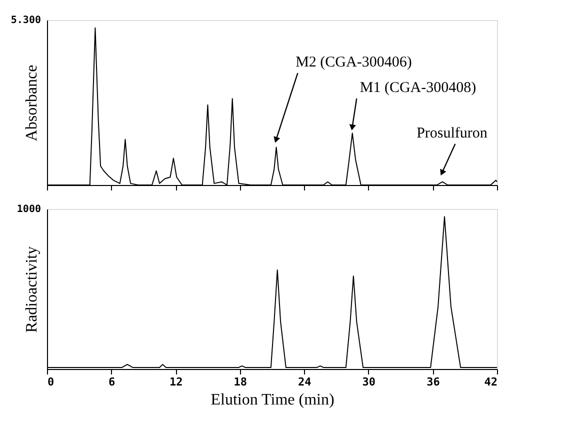 The height and width of the screenshot is (441, 574). I want to click on x-tick-label: 18, so click(240, 382).